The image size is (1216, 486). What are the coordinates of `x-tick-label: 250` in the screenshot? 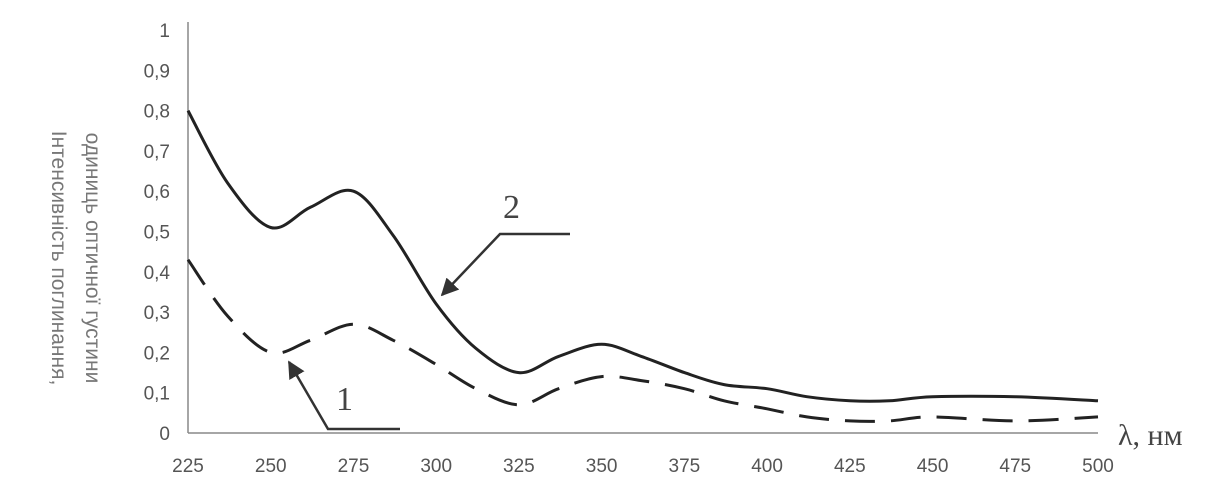 It's located at (271, 466).